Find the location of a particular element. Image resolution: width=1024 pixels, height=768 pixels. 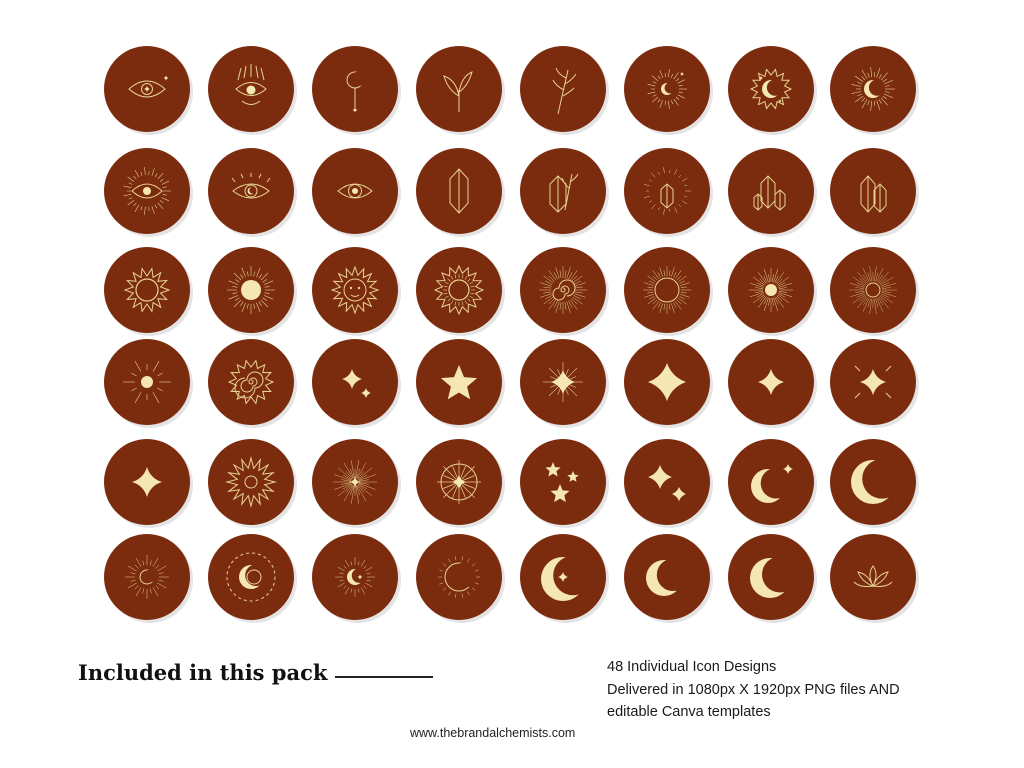

crescent-large-icon is located at coordinates (873, 482).